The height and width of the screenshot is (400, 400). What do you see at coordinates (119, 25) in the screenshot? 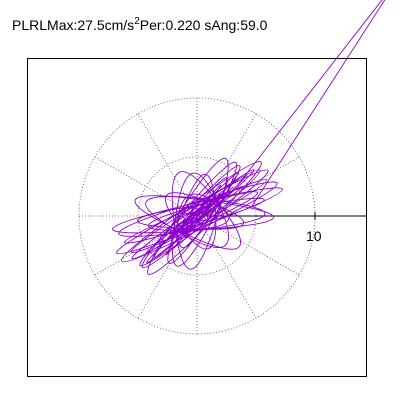
I see `max-unit: cm/s` at bounding box center [119, 25].